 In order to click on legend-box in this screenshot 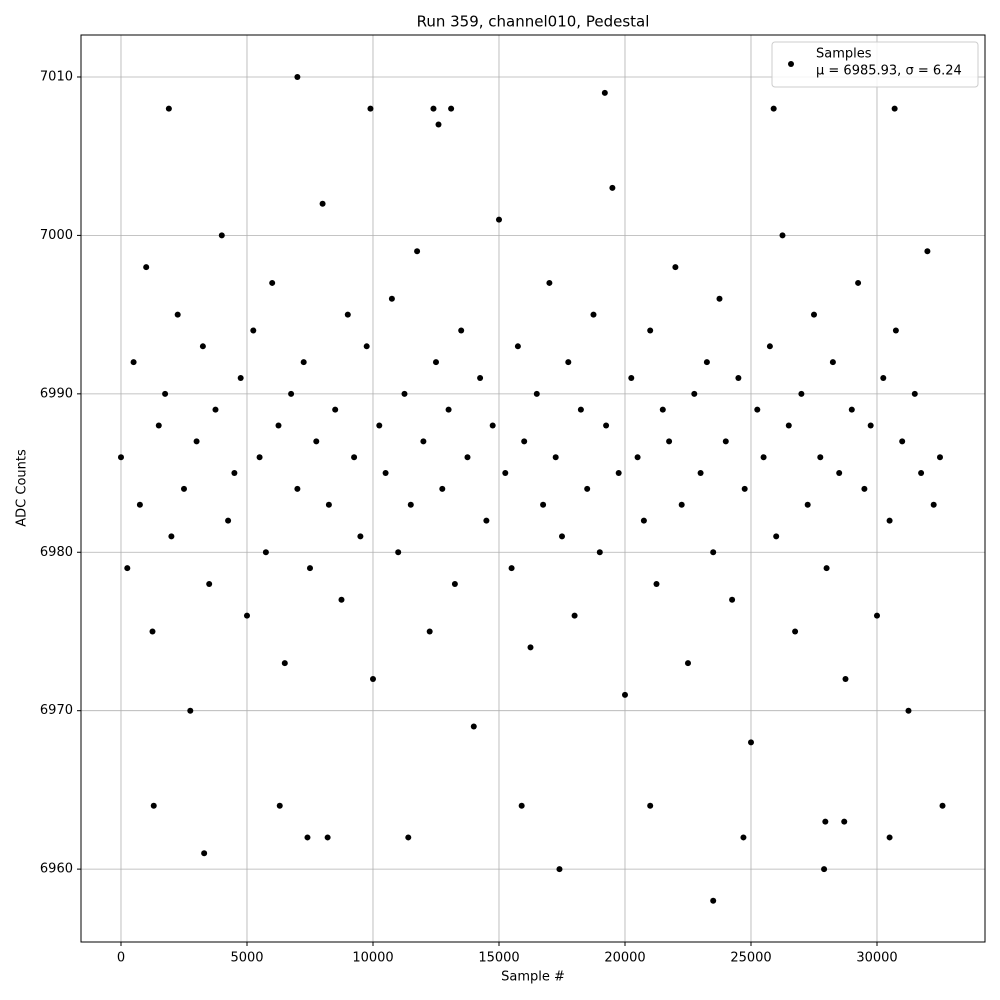, I will do `click(875, 64)`.